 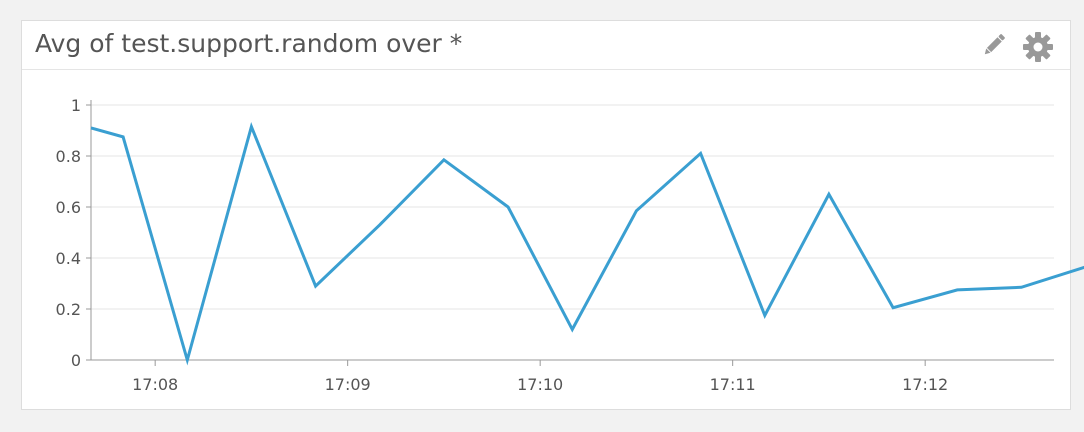 I want to click on pencil-icon, so click(x=994, y=45).